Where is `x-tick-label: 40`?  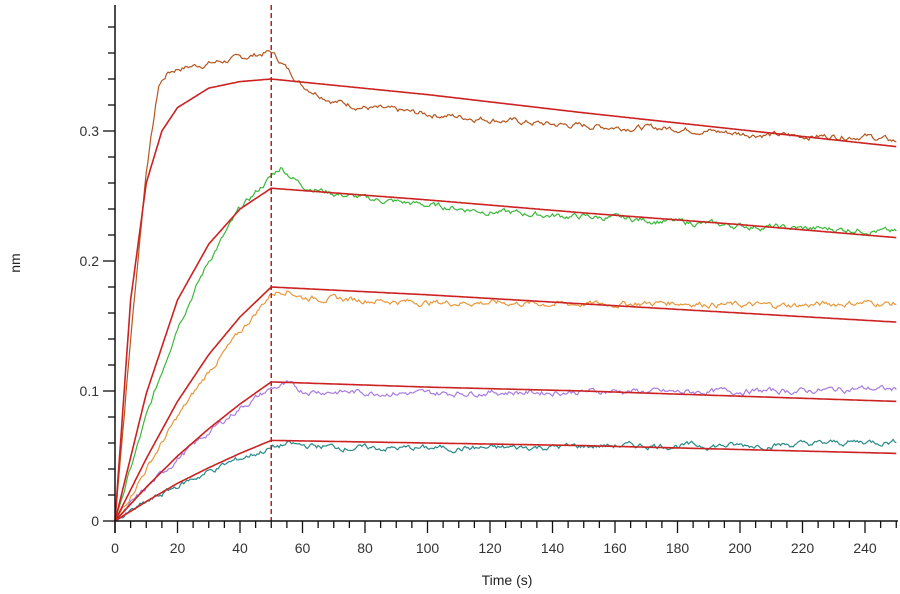
x-tick-label: 40 is located at coordinates (240, 548).